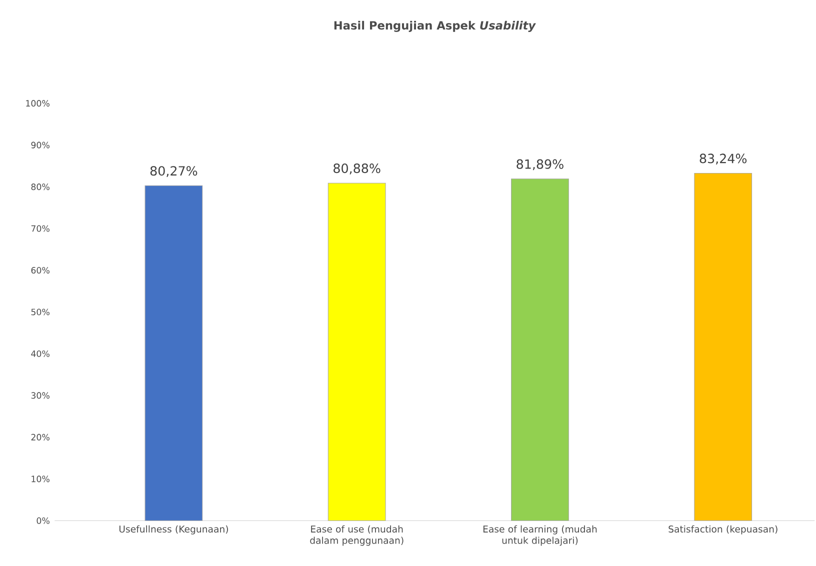  What do you see at coordinates (723, 529) in the screenshot?
I see `x-tick-label: Satisfaction (kepuasan)` at bounding box center [723, 529].